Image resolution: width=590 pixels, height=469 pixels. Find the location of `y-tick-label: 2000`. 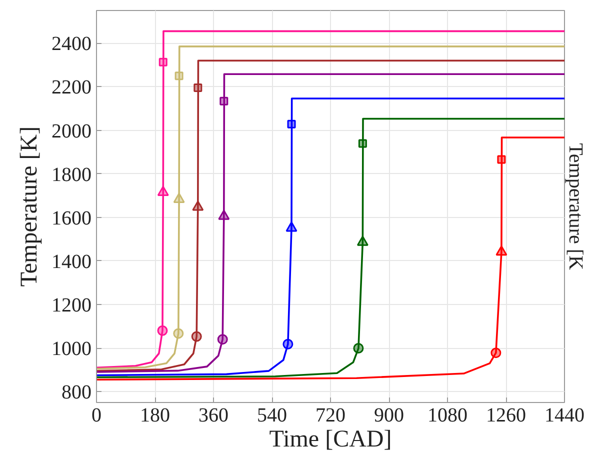

y-tick-label: 2000 is located at coordinates (72, 131).